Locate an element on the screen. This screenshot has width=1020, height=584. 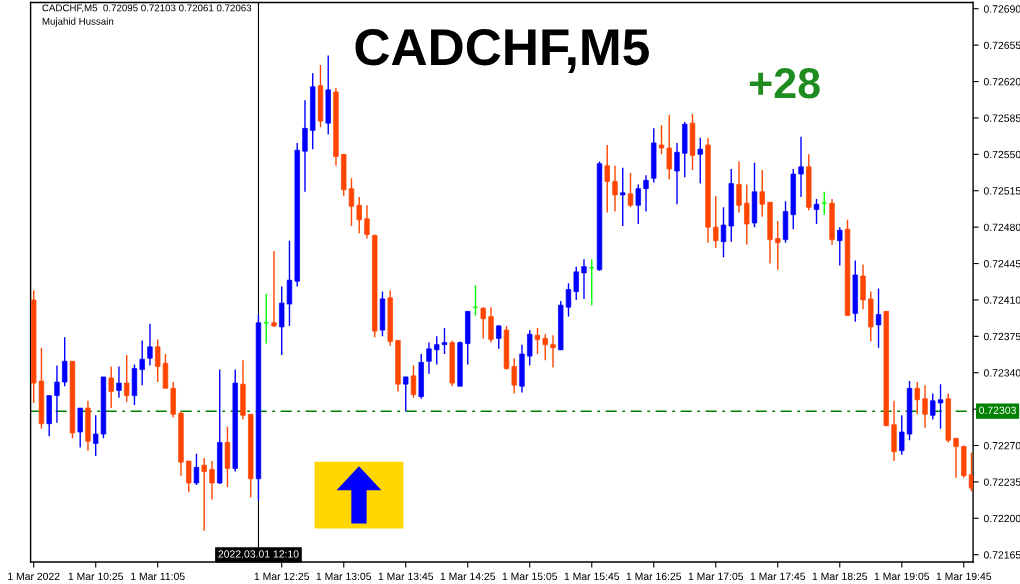
annotation: +28 is located at coordinates (784, 83).